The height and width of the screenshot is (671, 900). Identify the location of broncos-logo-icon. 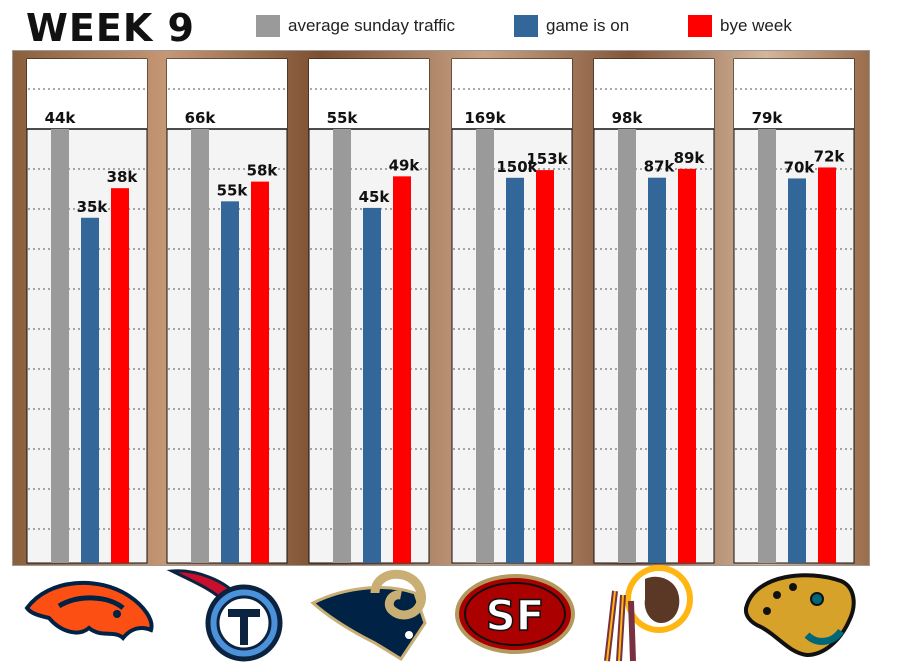
(89, 612).